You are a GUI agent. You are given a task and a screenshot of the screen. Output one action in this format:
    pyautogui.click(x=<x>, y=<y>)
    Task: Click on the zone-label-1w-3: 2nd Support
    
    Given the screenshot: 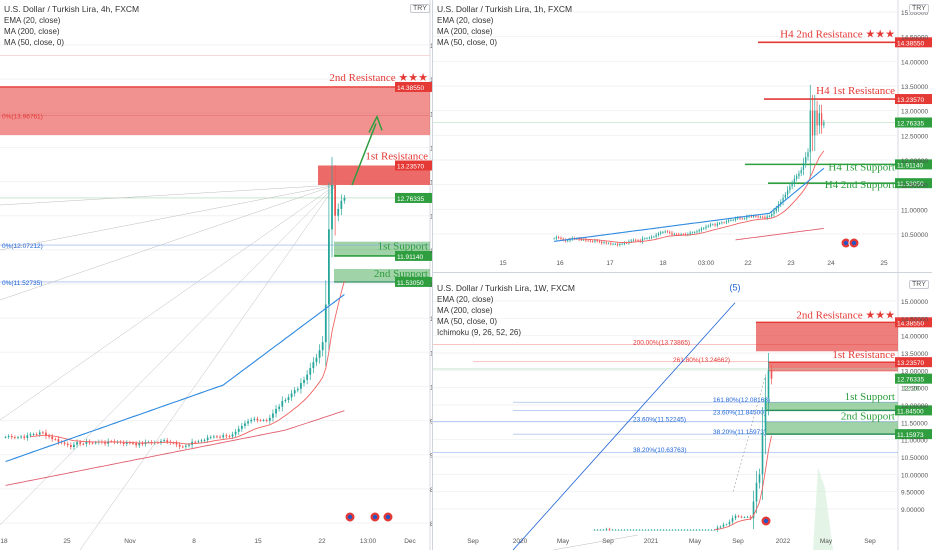 What is the action you would take?
    pyautogui.click(x=868, y=417)
    